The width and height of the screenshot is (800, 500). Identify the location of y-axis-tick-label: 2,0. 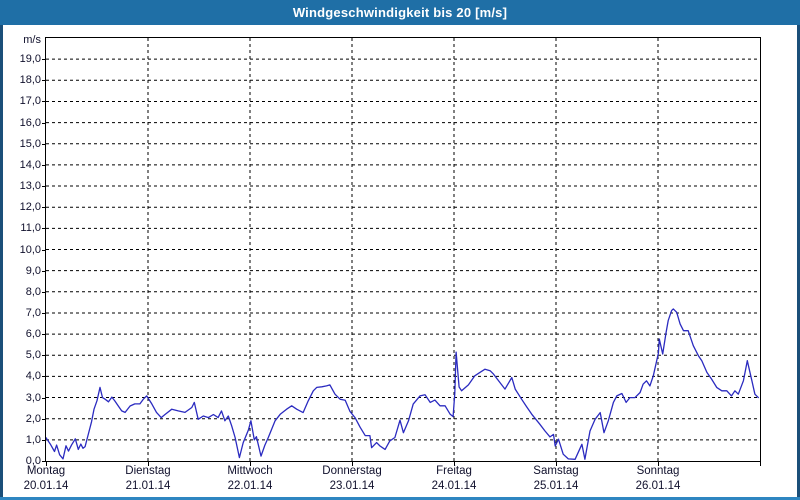
(33, 418).